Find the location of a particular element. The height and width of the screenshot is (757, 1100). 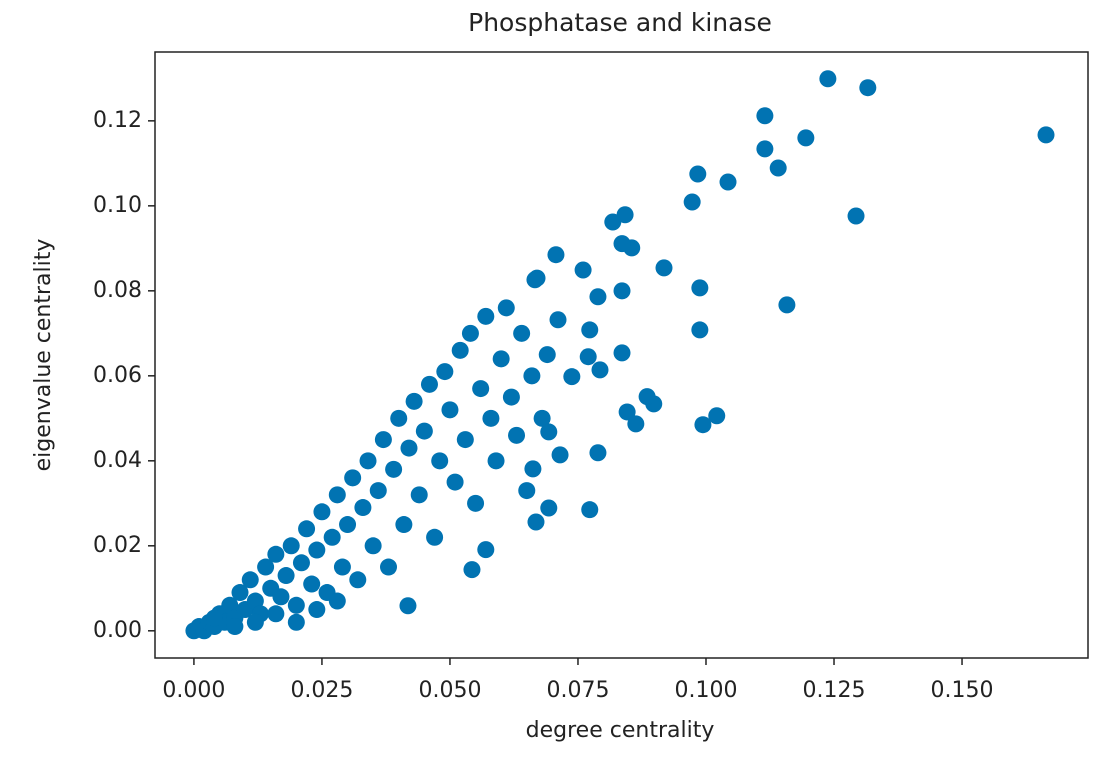

x-tick-label: 0.025 is located at coordinates (321, 690).